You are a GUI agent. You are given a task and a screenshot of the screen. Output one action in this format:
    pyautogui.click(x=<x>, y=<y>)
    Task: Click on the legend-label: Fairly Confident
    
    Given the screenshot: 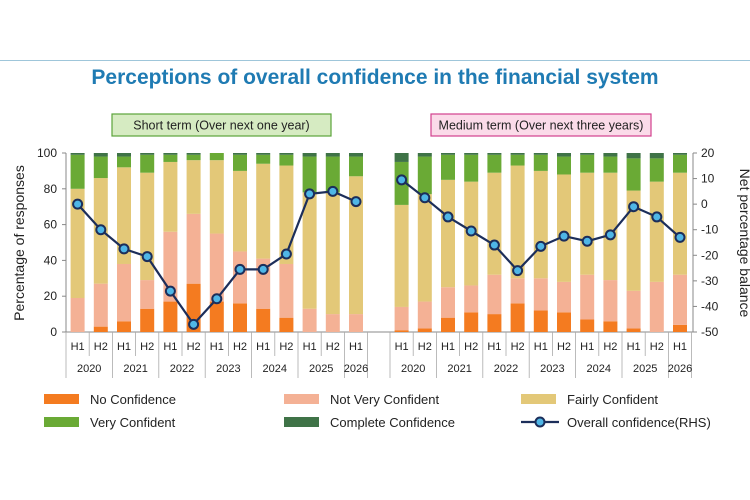 What is the action you would take?
    pyautogui.click(x=612, y=399)
    